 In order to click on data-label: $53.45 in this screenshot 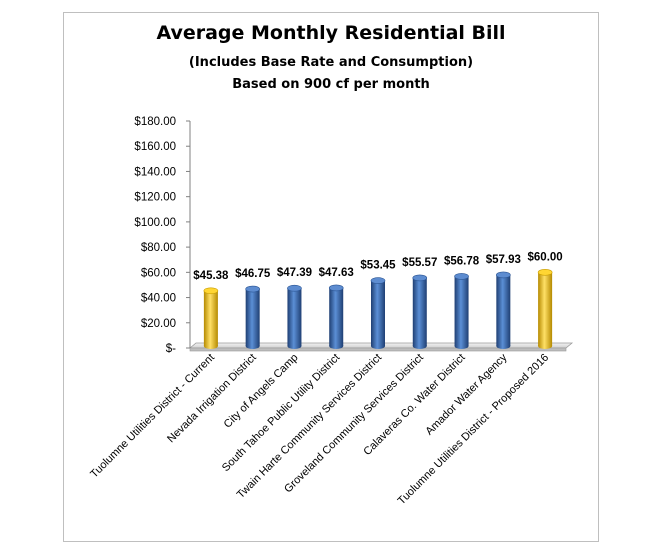, I will do `click(378, 266)`.